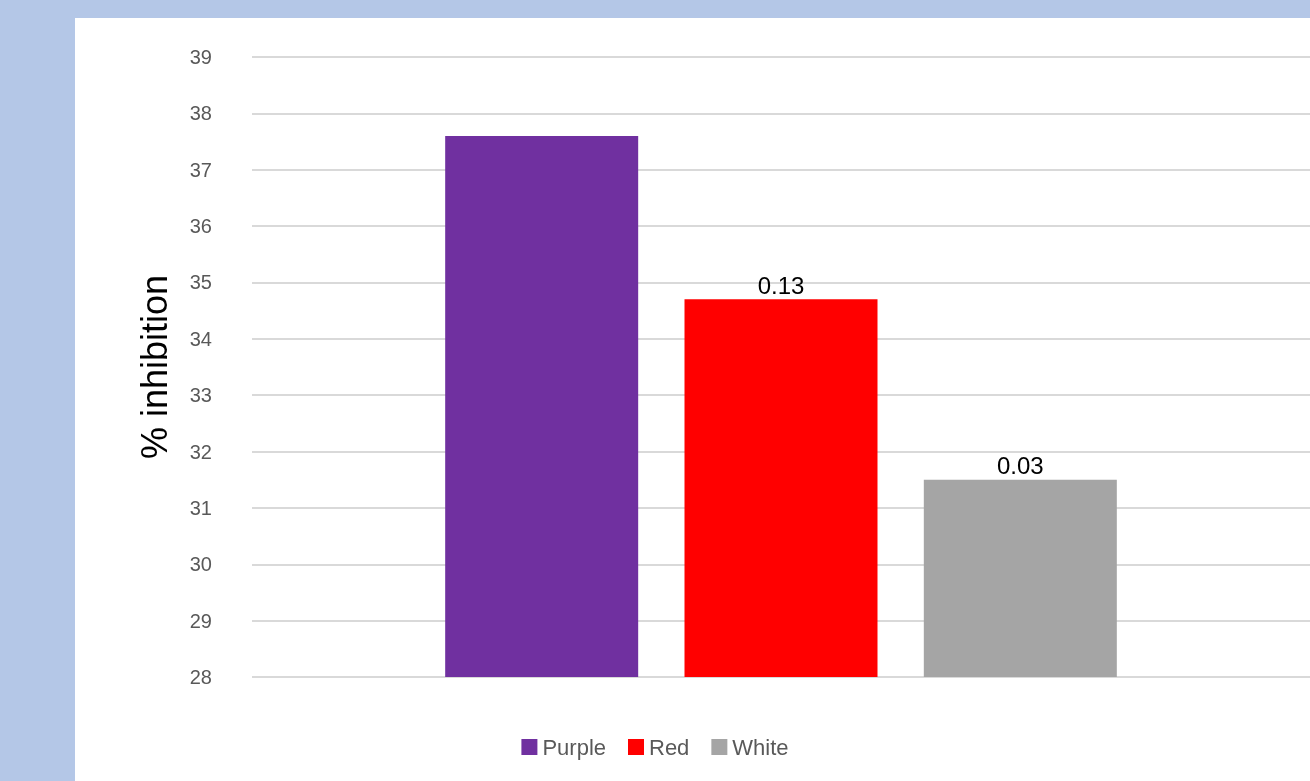 This screenshot has height=781, width=1310. Describe the element at coordinates (200, 113) in the screenshot. I see `y-tick-label: 38` at that location.